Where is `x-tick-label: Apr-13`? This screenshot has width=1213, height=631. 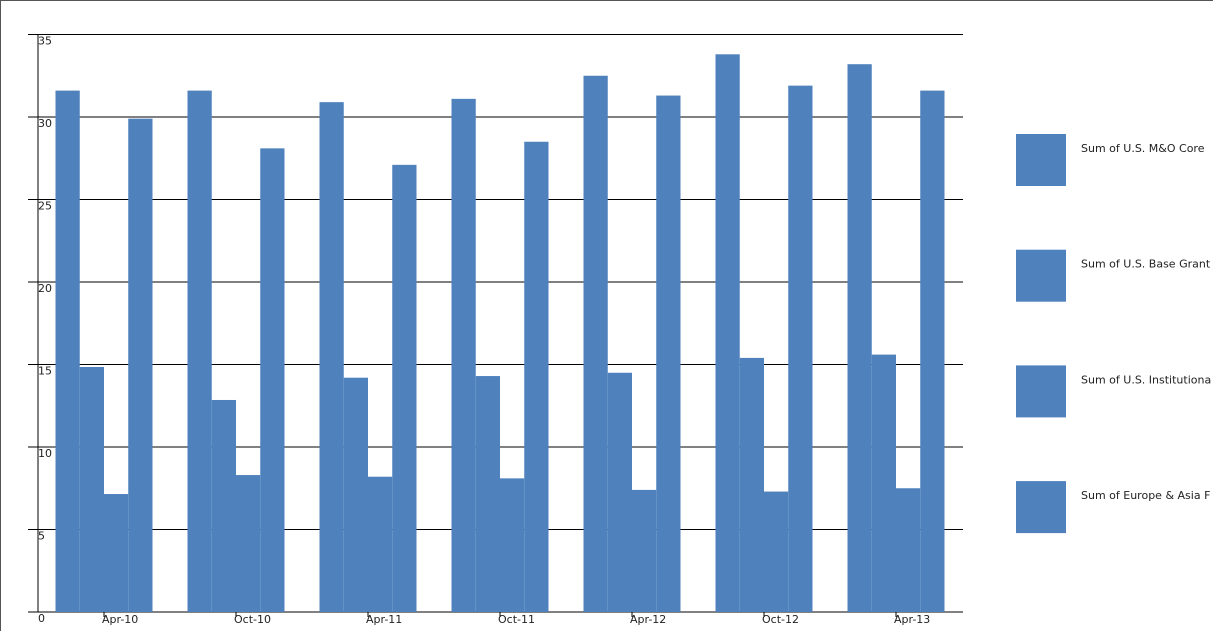 x-tick-label: Apr-13 is located at coordinates (912, 619).